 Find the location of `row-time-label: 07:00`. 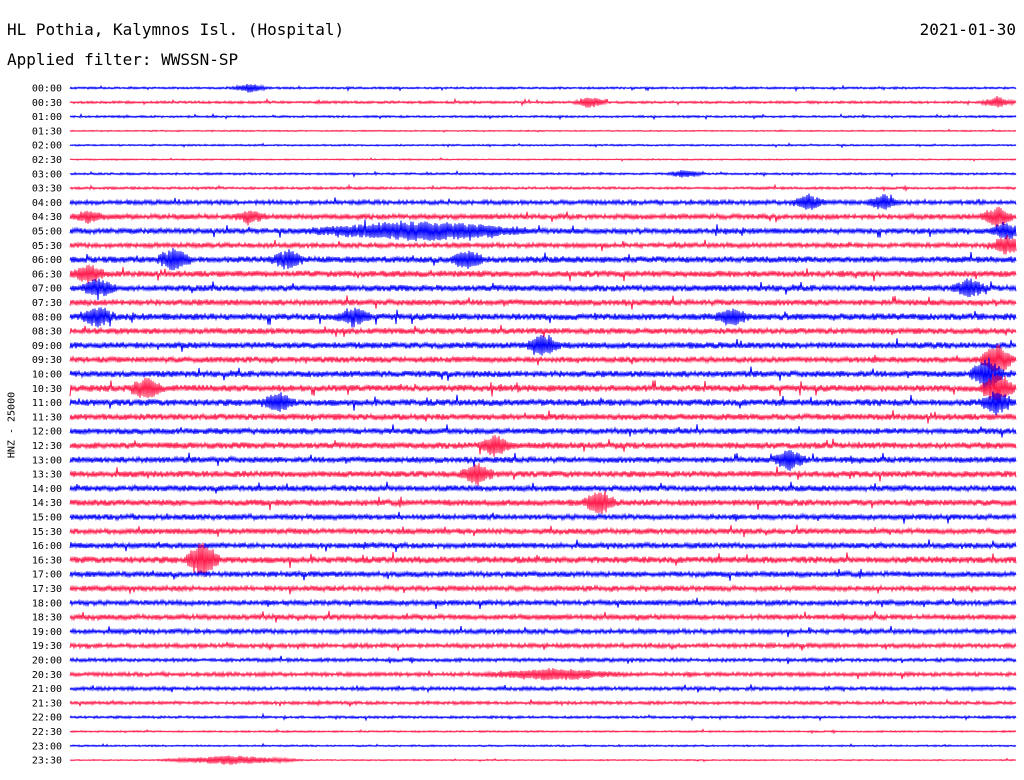

row-time-label: 07:00 is located at coordinates (47, 289).